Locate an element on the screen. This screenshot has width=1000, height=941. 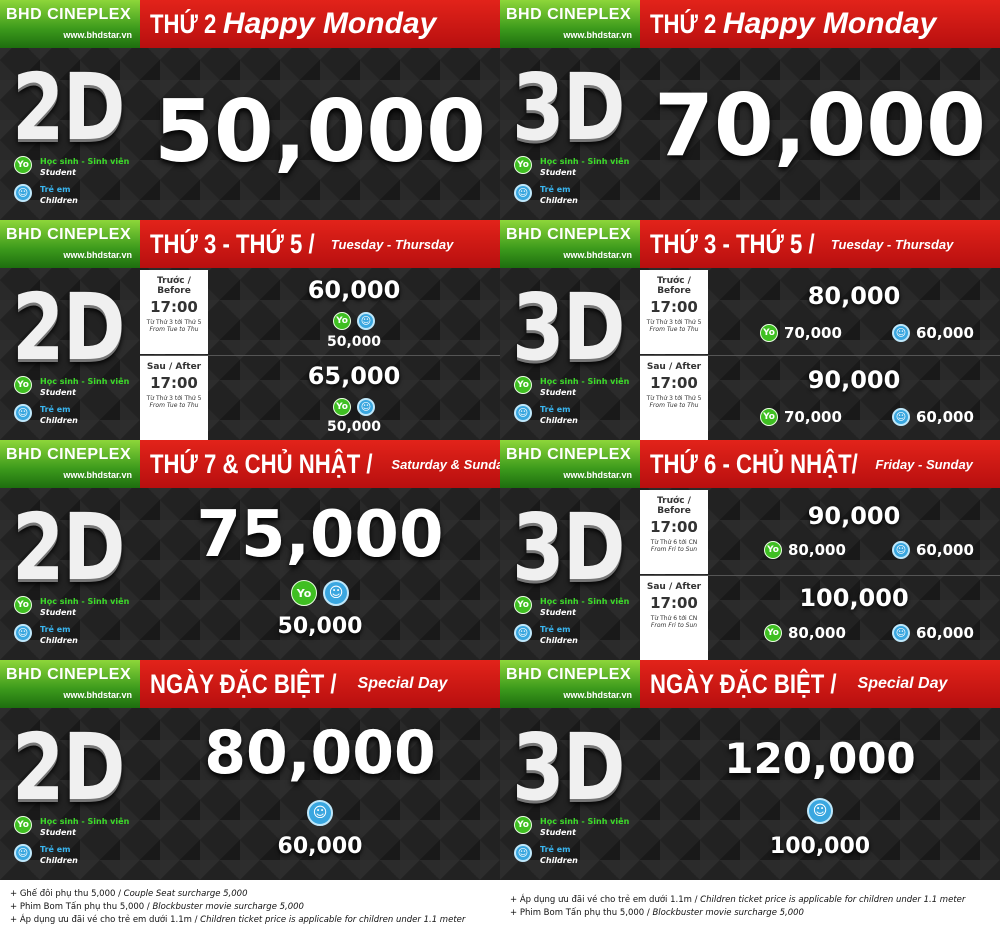
child-en: Children is located at coordinates (559, 200).